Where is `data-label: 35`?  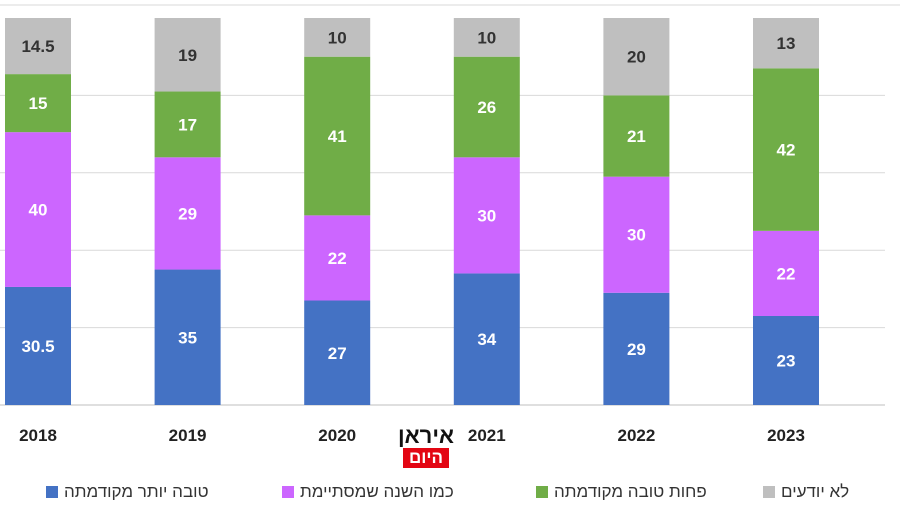
data-label: 35 is located at coordinates (187, 337).